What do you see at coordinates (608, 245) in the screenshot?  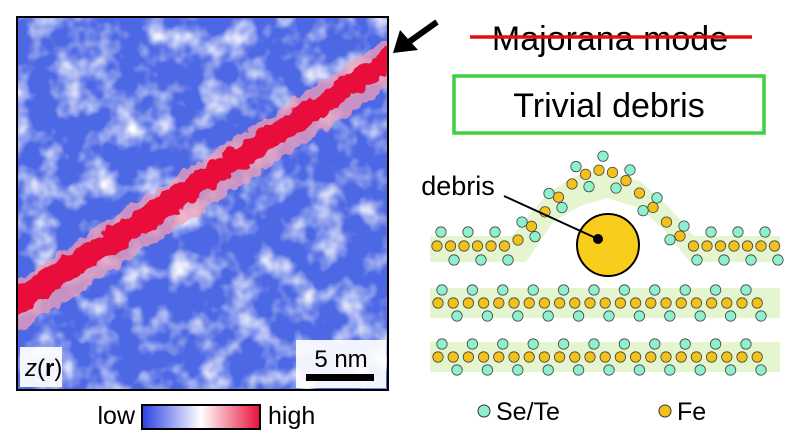 I see `debris-particle` at bounding box center [608, 245].